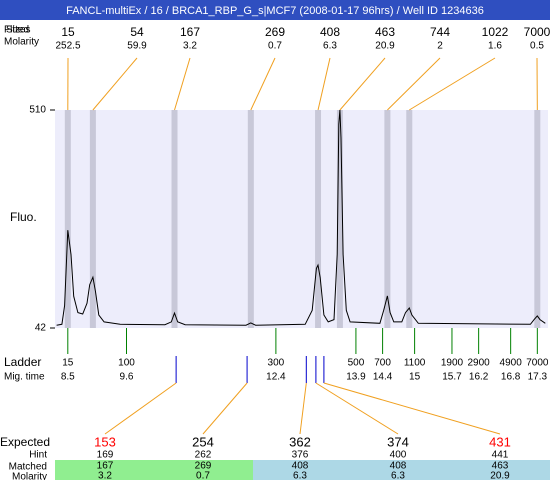  I want to click on peak-molarity: 1.6, so click(495, 46).